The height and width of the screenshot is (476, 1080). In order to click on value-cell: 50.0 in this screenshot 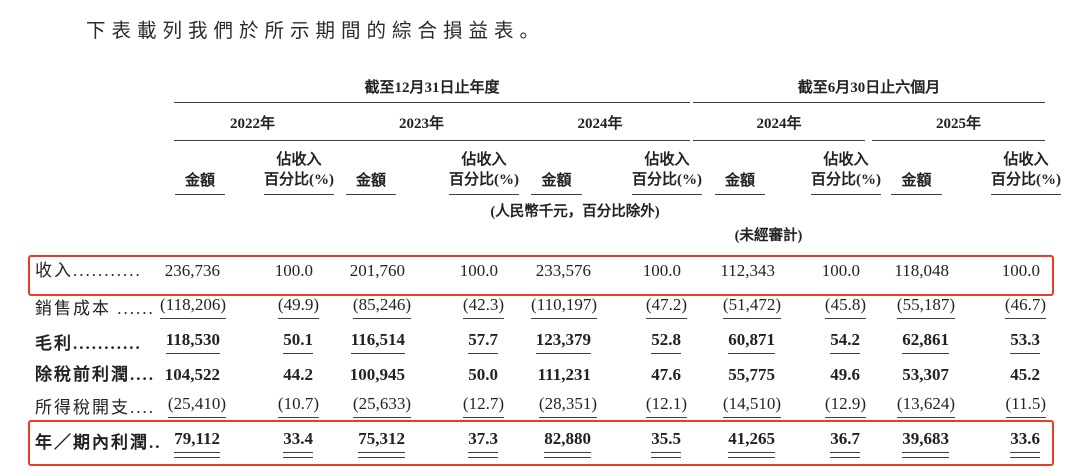, I will do `click(483, 374)`.